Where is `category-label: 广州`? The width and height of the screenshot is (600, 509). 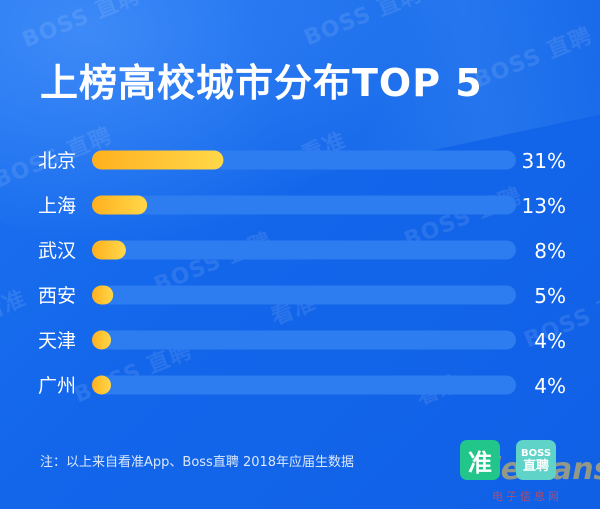 category-label: 广州 is located at coordinates (57, 386).